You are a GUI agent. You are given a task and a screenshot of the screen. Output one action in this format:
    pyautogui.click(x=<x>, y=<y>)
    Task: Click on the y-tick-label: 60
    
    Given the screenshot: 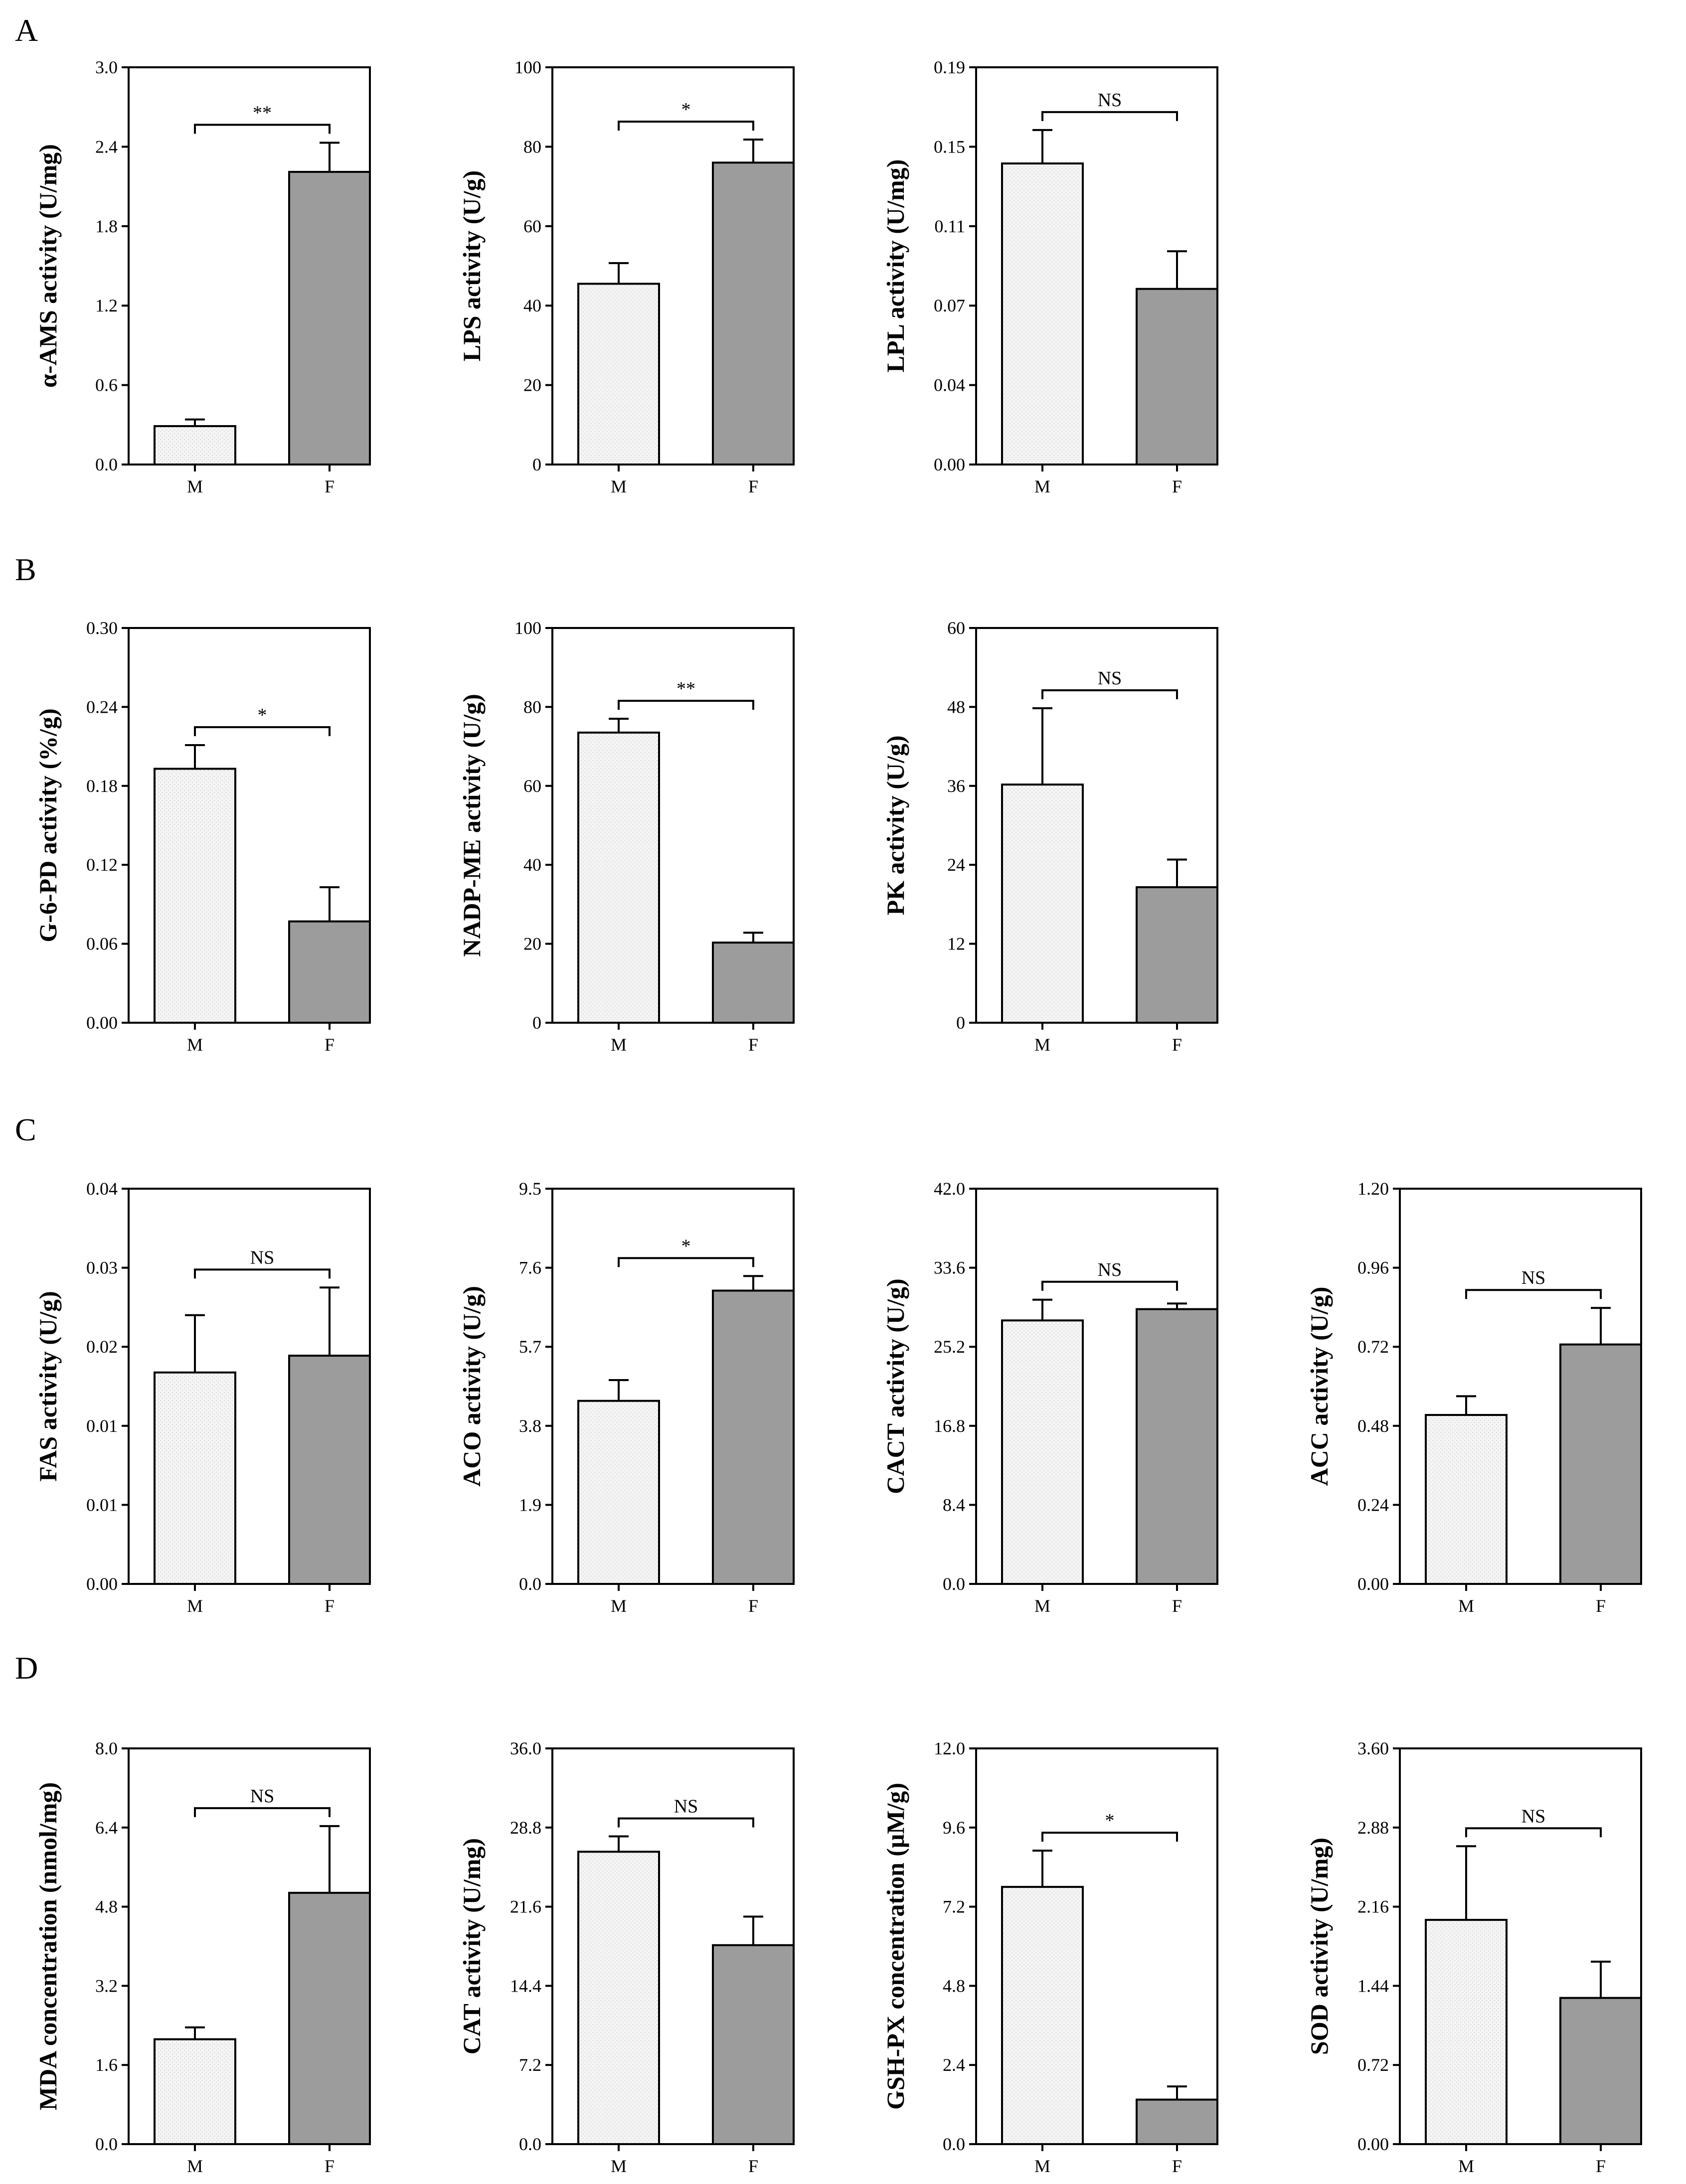 What is the action you would take?
    pyautogui.click(x=956, y=628)
    